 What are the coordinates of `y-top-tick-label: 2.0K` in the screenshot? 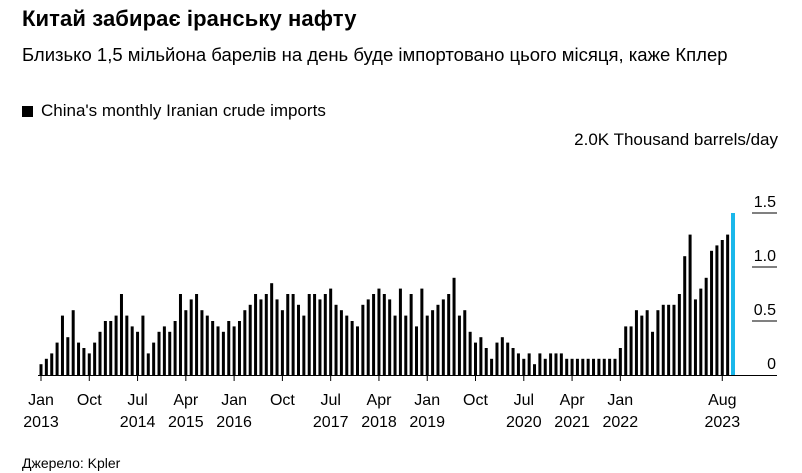 It's located at (592, 139).